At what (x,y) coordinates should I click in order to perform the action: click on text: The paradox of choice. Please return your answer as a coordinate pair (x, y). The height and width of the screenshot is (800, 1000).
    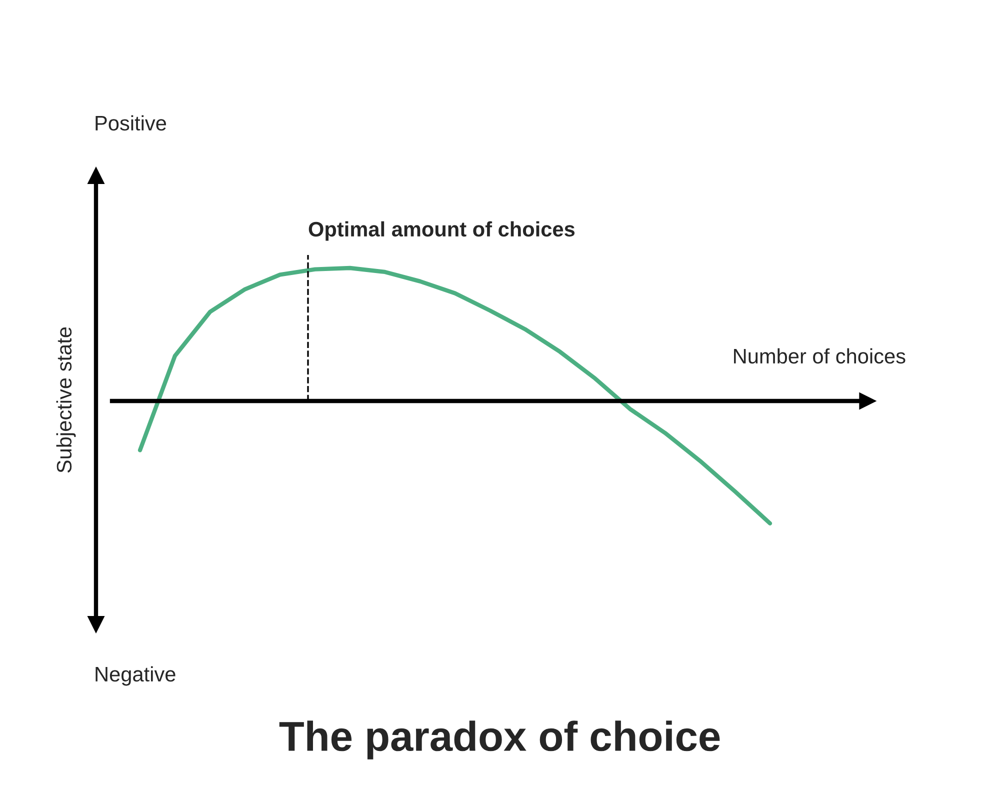
    Looking at the image, I should click on (499, 740).